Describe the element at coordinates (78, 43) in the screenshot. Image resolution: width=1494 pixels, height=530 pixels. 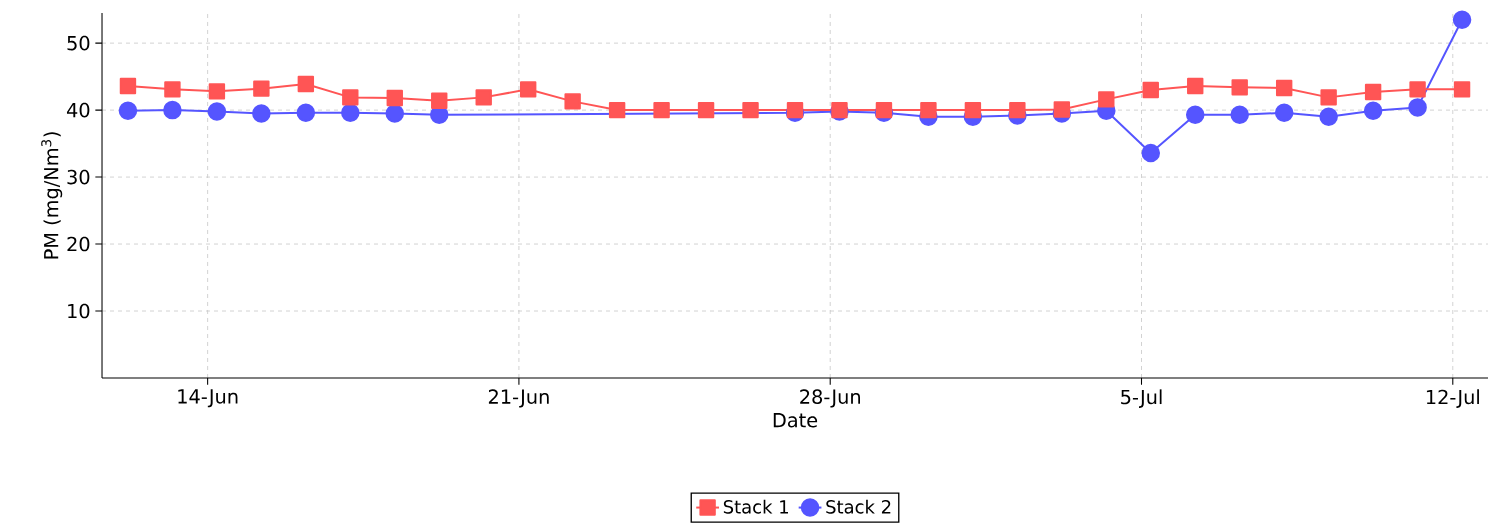
I see `y-tick-label: 50` at that location.